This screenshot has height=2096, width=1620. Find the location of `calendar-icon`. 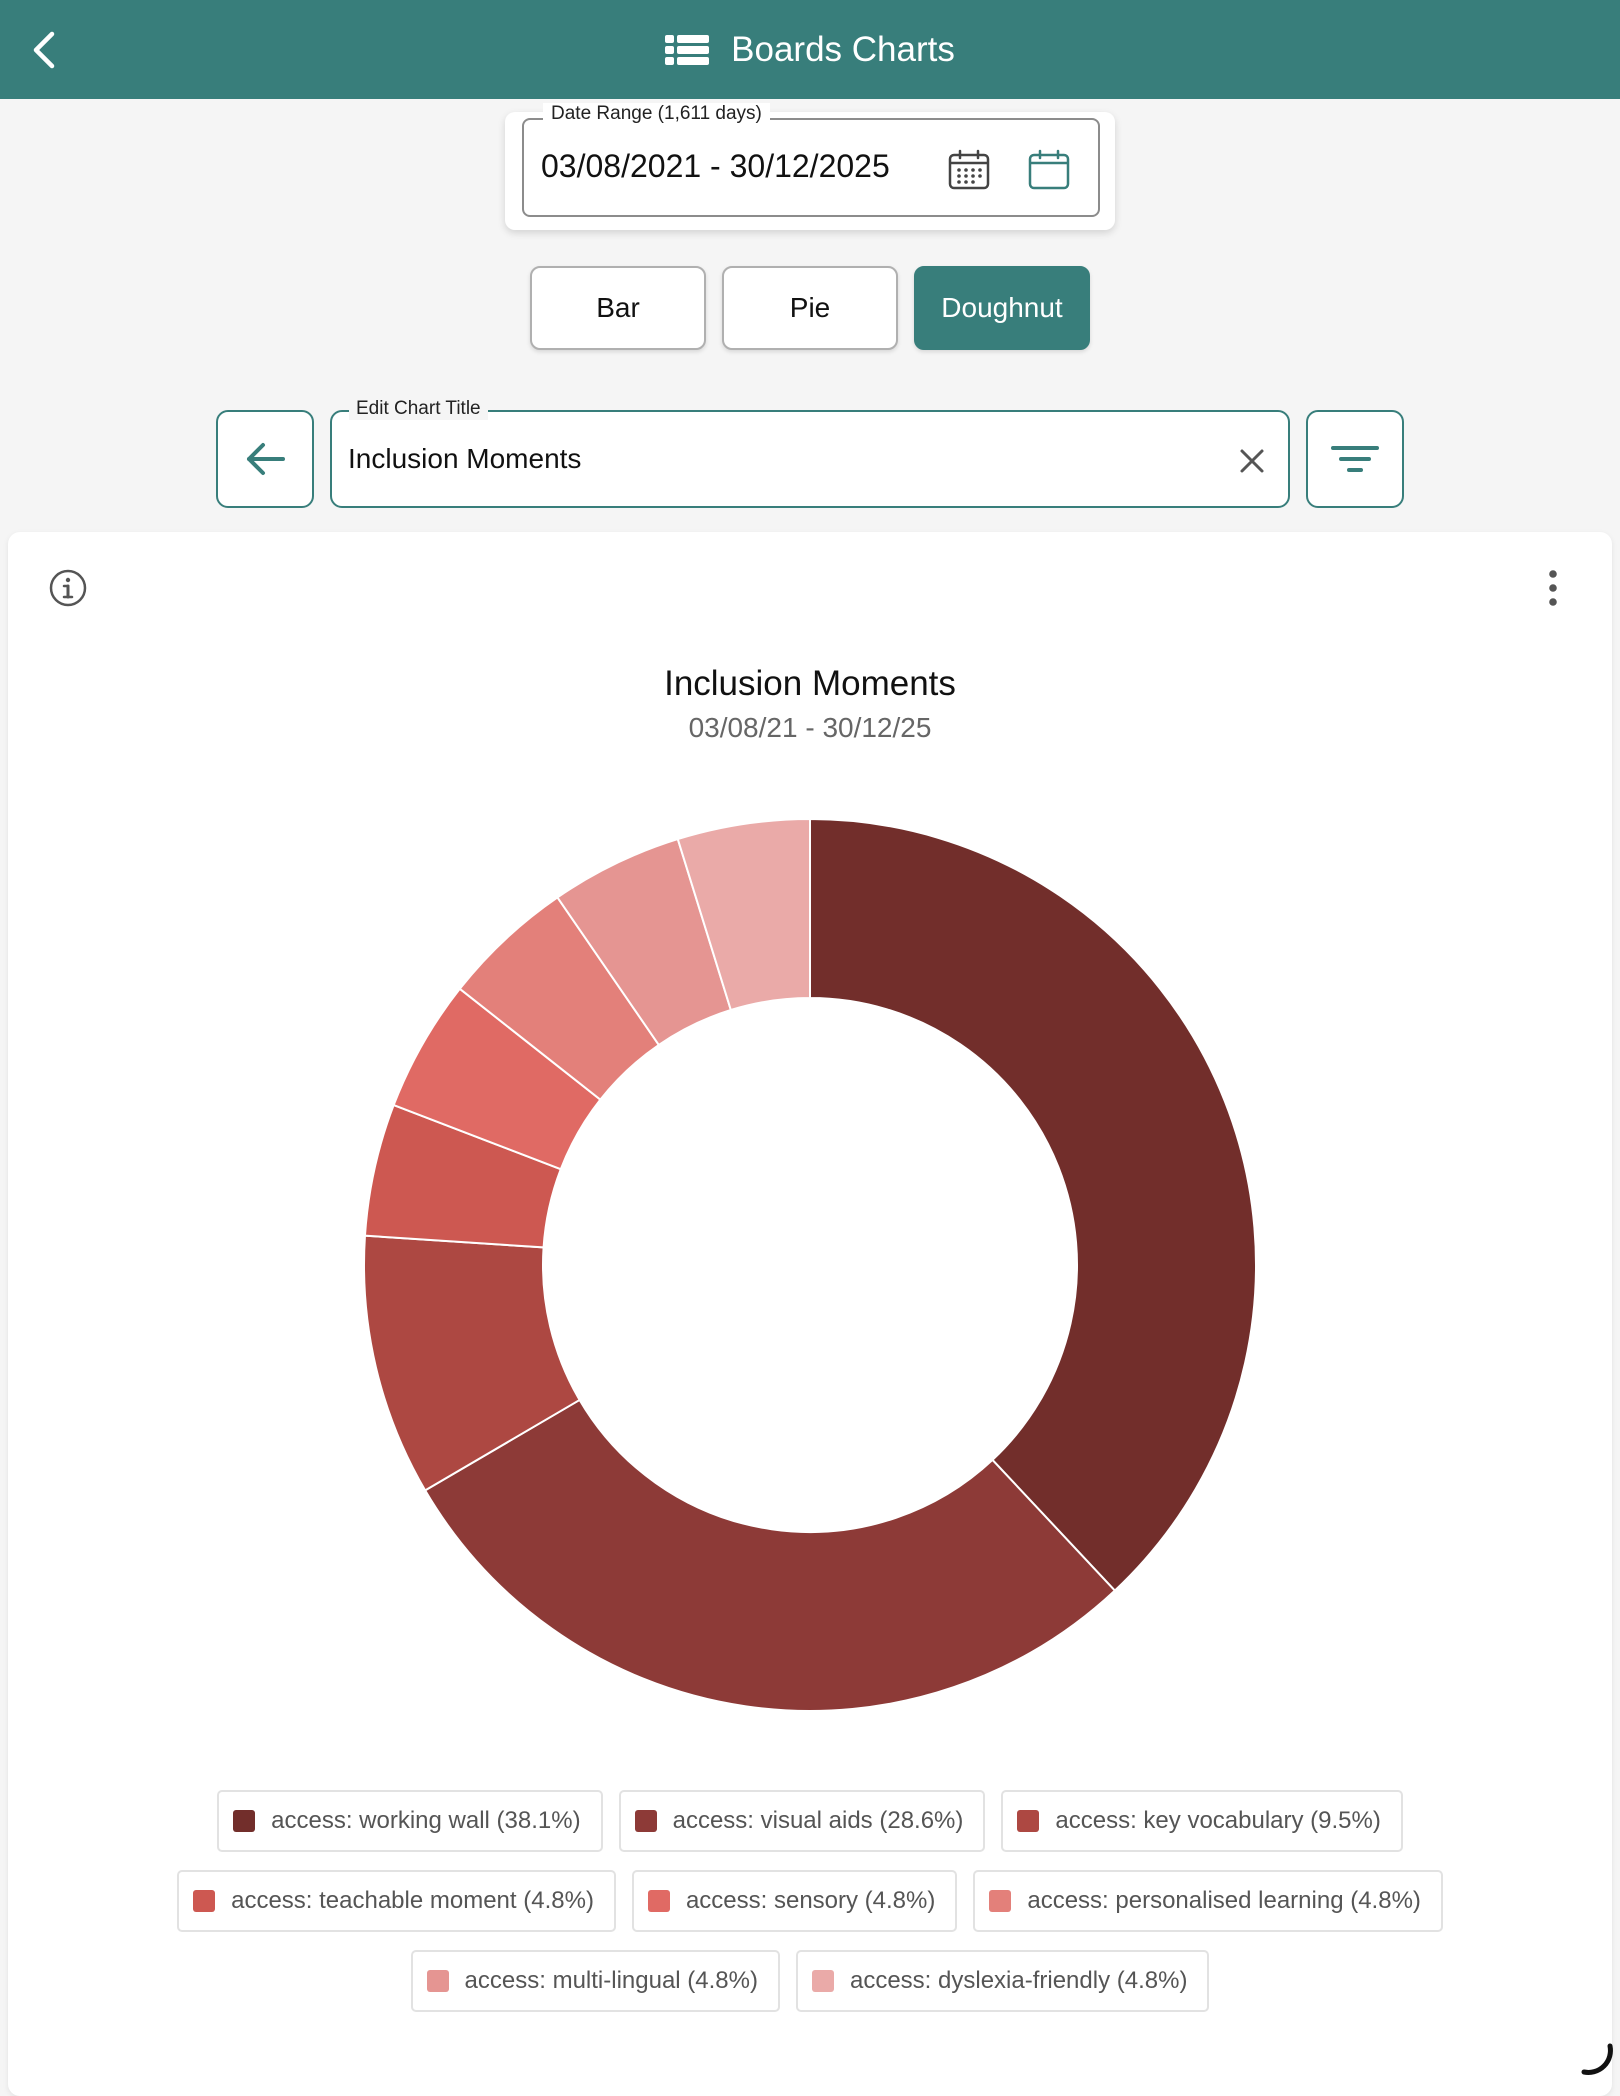

calendar-icon is located at coordinates (1049, 170).